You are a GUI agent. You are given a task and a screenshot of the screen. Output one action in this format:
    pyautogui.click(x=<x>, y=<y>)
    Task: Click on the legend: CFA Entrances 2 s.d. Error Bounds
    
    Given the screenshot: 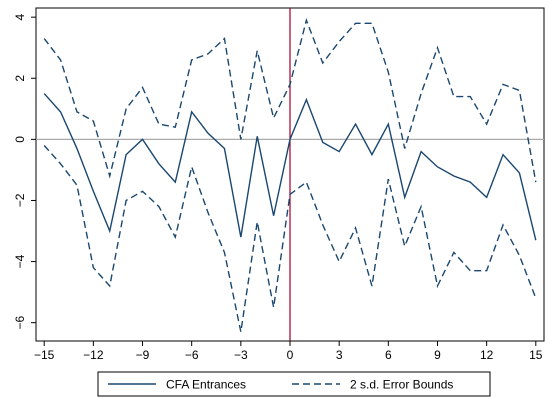 What is the action you would take?
    pyautogui.click(x=294, y=384)
    